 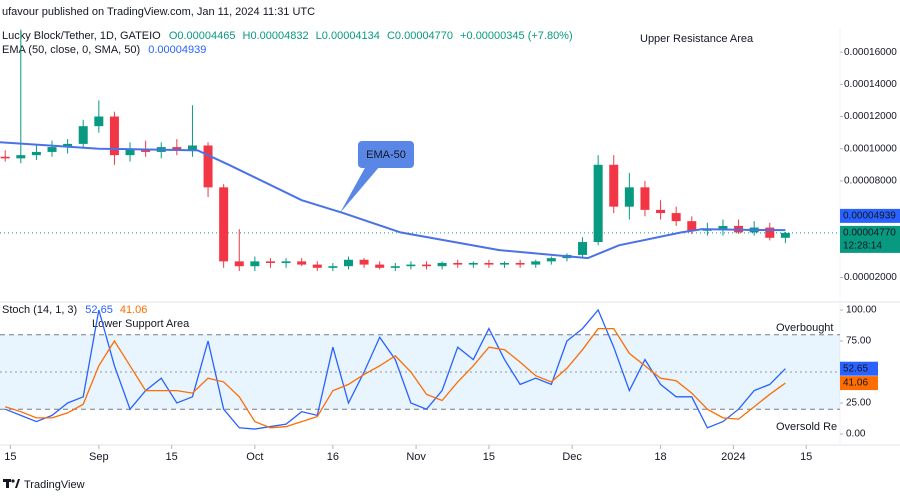 What do you see at coordinates (861, 310) in the screenshot?
I see `y-tick-label: 100.00` at bounding box center [861, 310].